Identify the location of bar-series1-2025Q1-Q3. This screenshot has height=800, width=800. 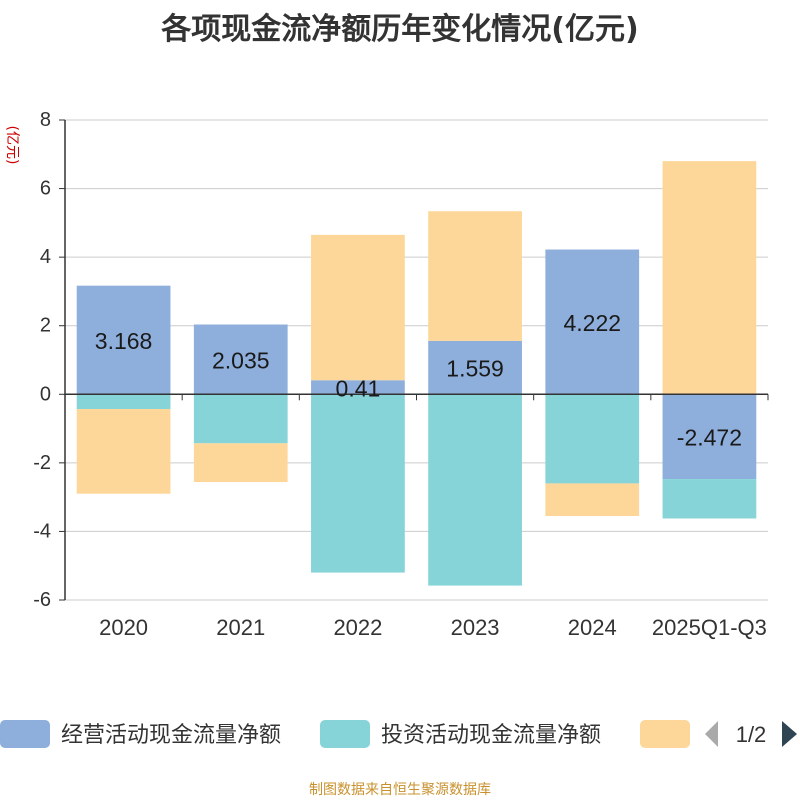
(709, 437).